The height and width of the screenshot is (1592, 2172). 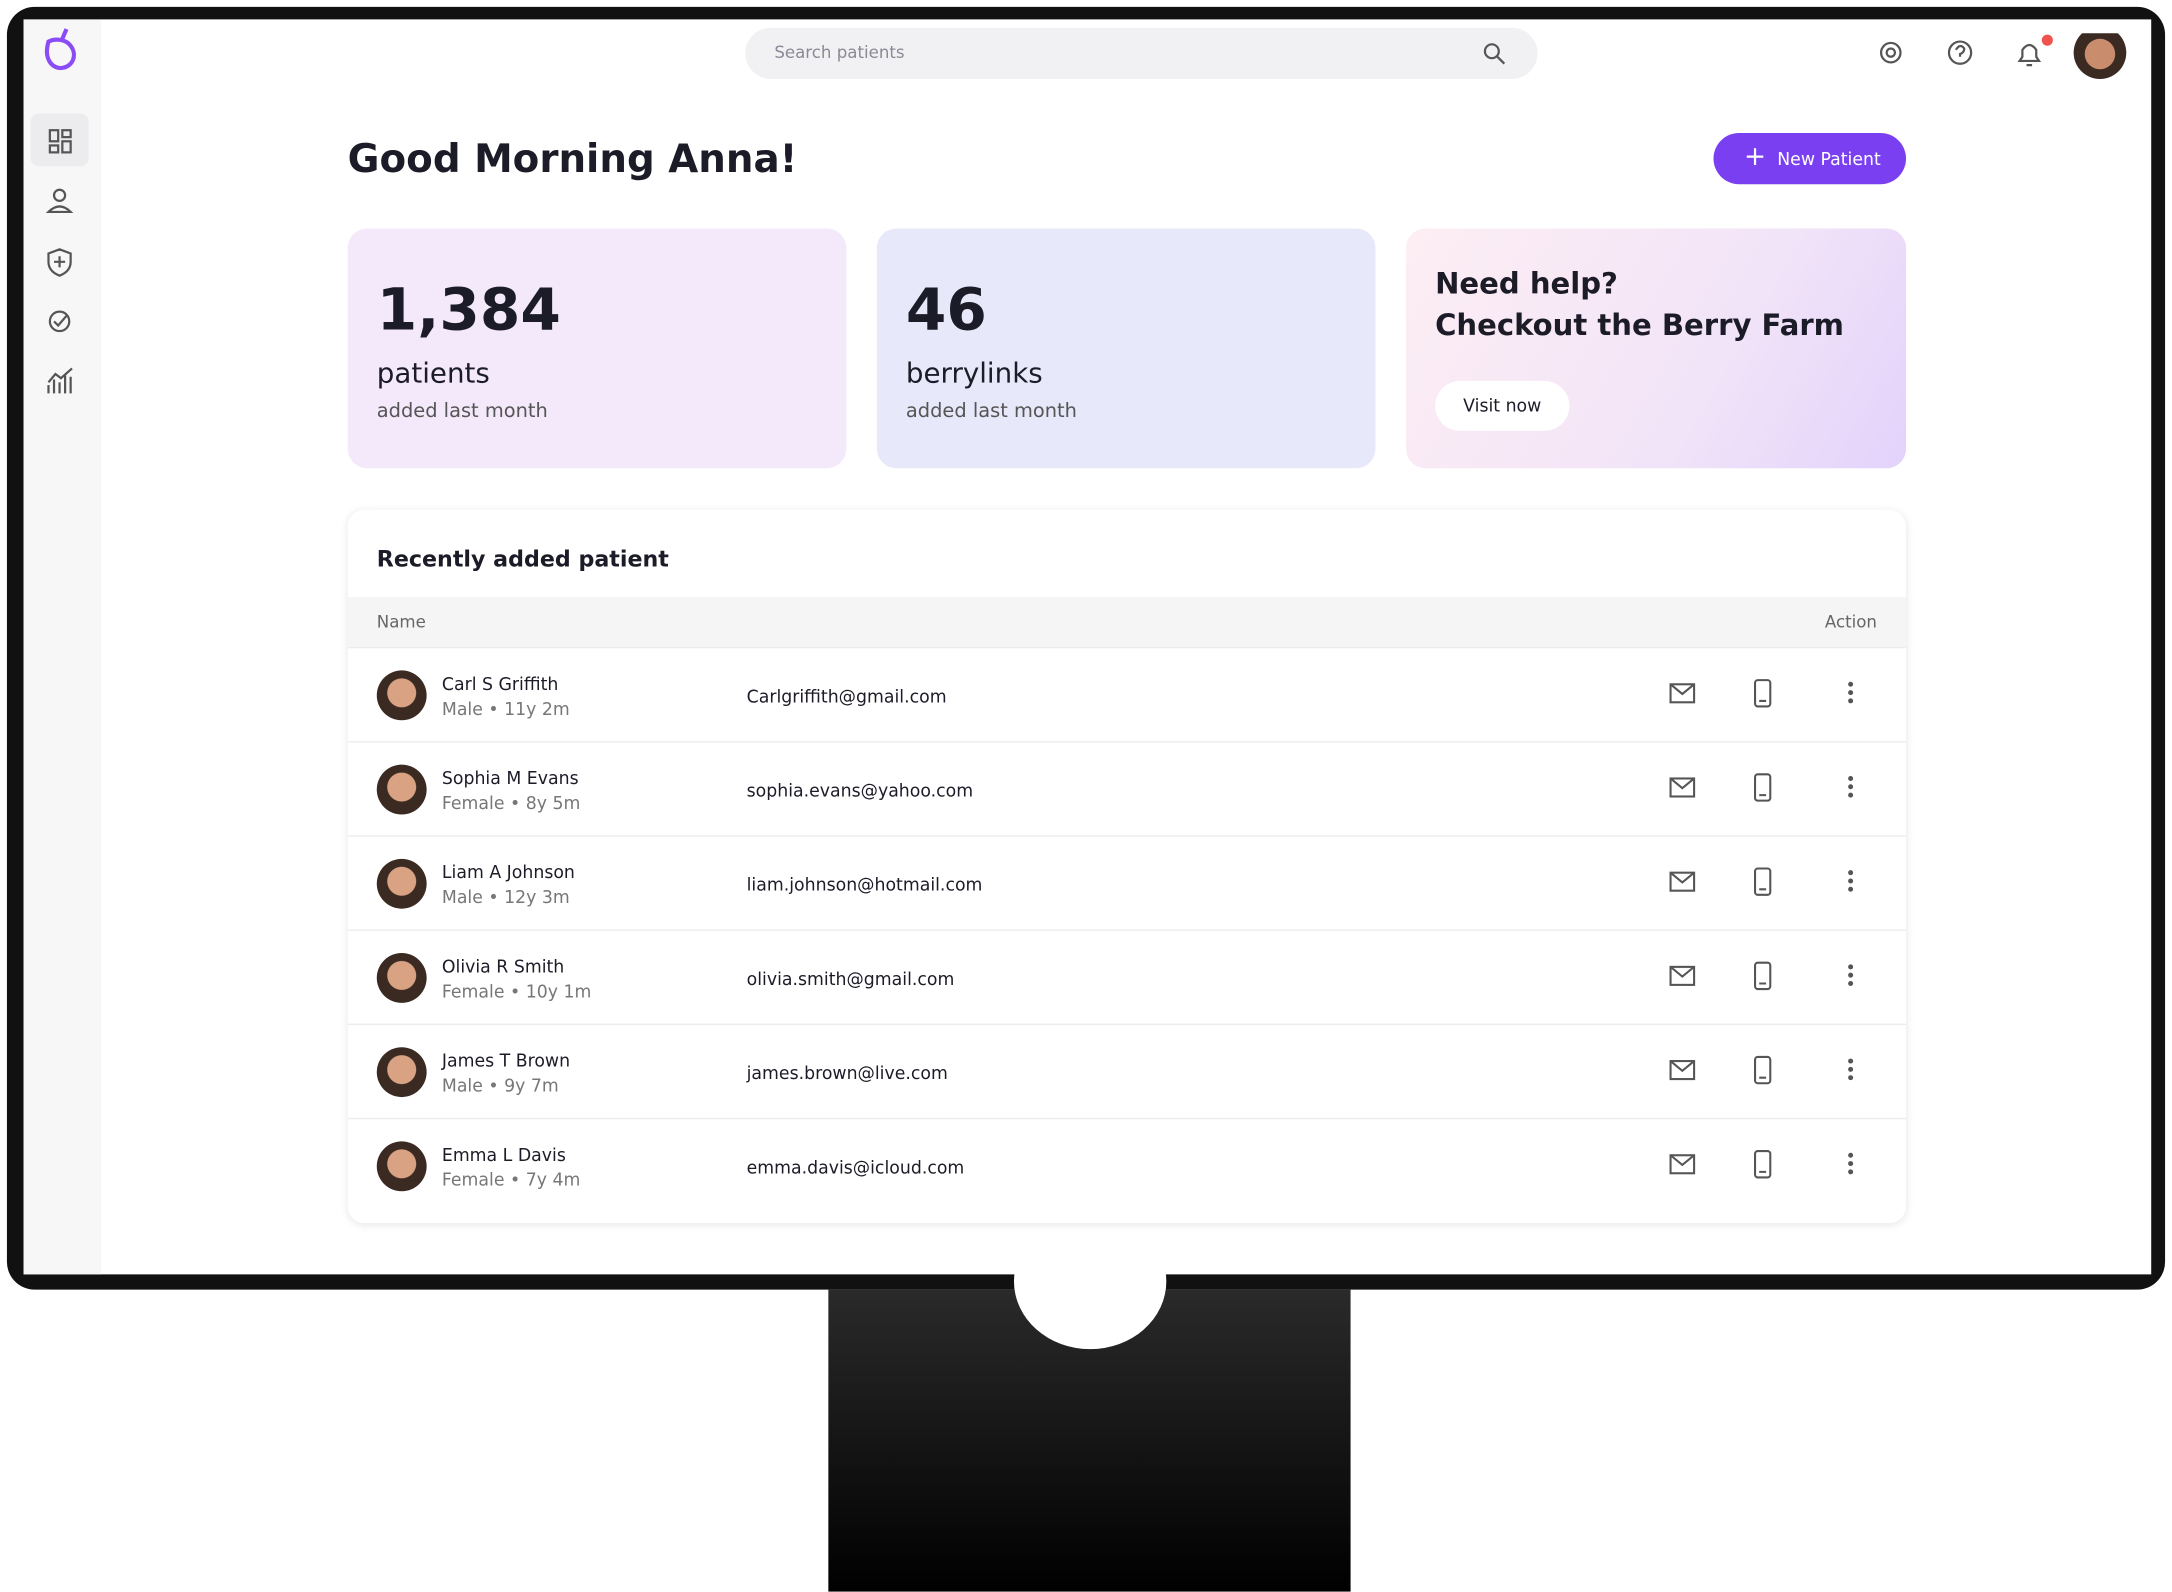 What do you see at coordinates (60, 49) in the screenshot?
I see `logo` at bounding box center [60, 49].